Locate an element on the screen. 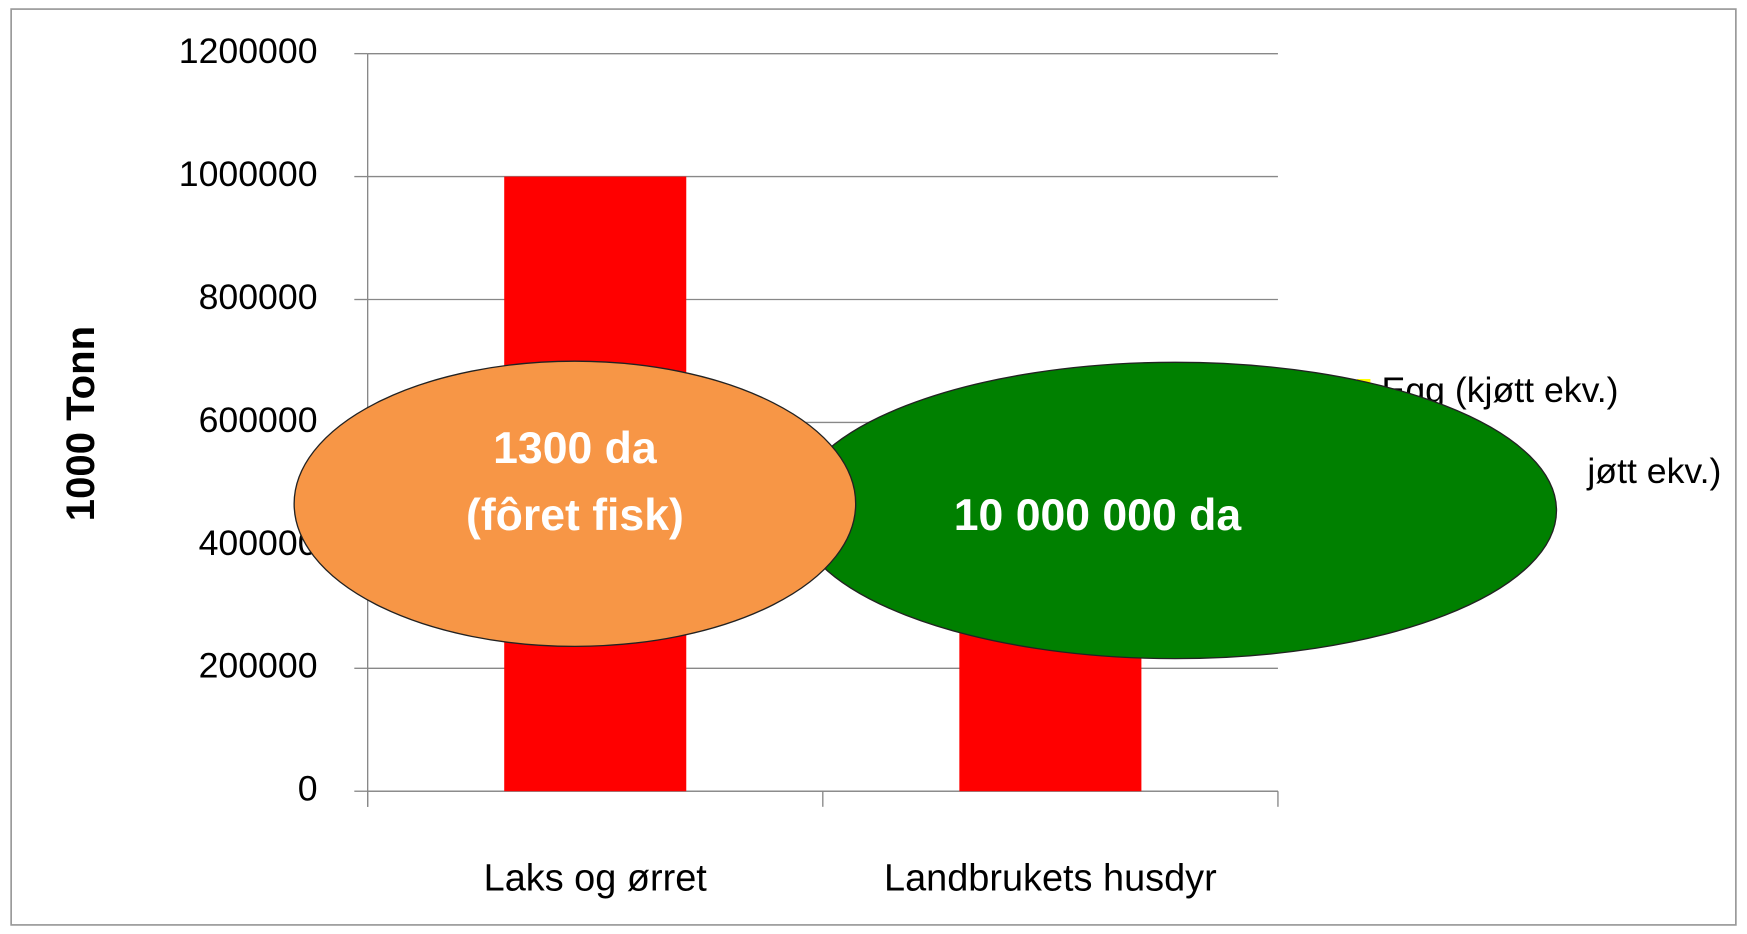 Image resolution: width=1747 pixels, height=934 pixels. y-tick-label: 0 is located at coordinates (308, 789).